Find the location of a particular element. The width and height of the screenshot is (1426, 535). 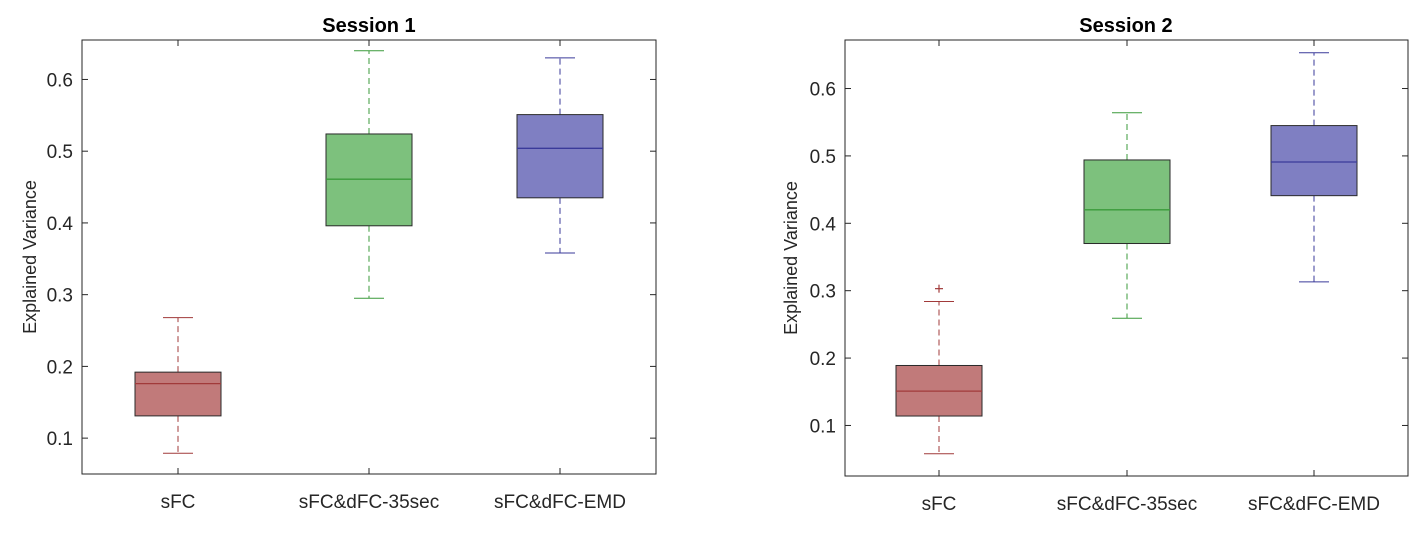

chart-title: Session 1 is located at coordinates (368, 26).